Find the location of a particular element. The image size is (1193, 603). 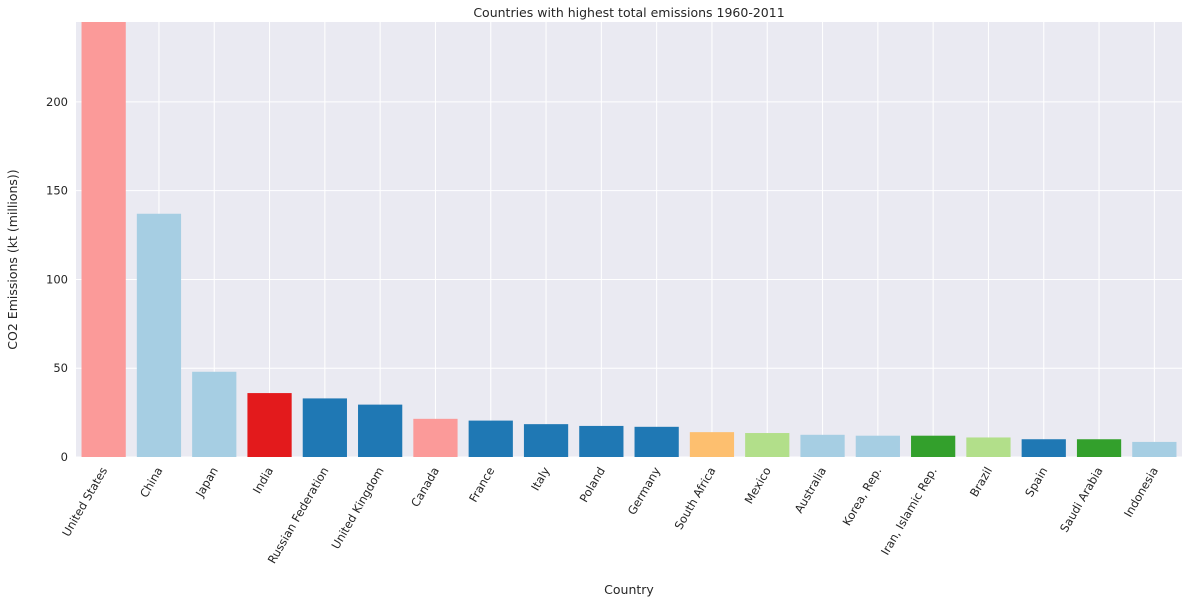

x-tick-label: Russian Federation is located at coordinates (298, 516).